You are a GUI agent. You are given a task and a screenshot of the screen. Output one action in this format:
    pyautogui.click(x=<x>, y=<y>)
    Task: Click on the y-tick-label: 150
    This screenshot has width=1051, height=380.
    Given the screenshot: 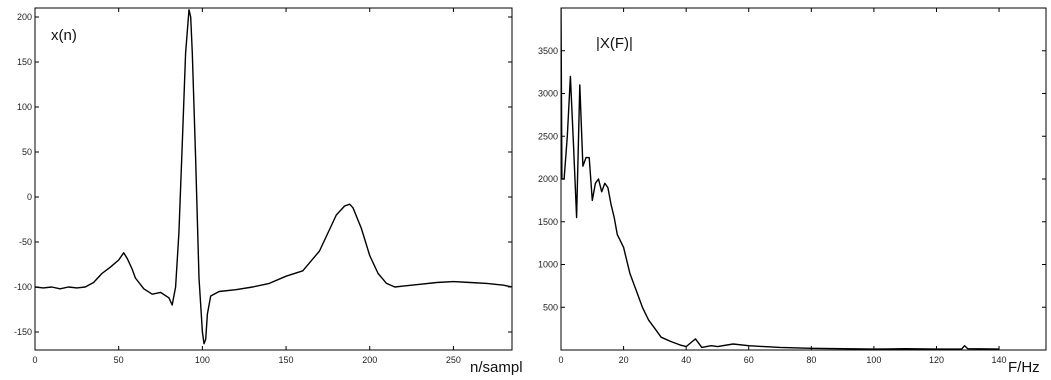 What is the action you would take?
    pyautogui.click(x=24, y=62)
    